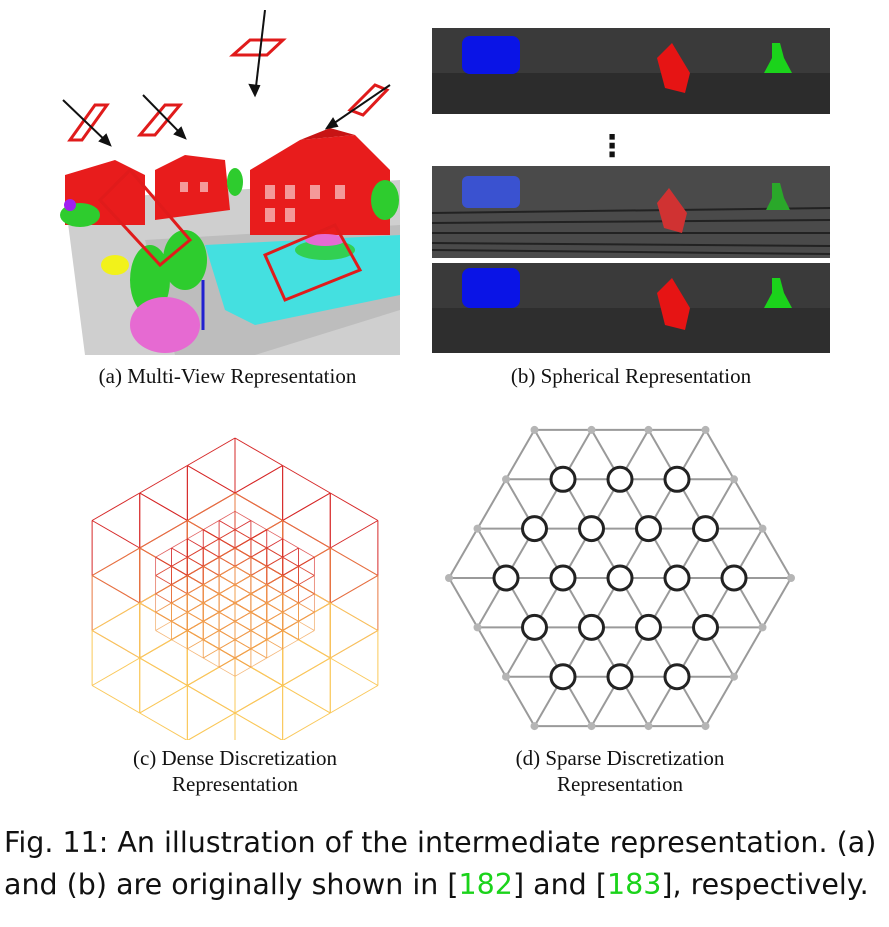 Image resolution: width=889 pixels, height=927 pixels. What do you see at coordinates (327, 134) in the screenshot?
I see `house-roof` at bounding box center [327, 134].